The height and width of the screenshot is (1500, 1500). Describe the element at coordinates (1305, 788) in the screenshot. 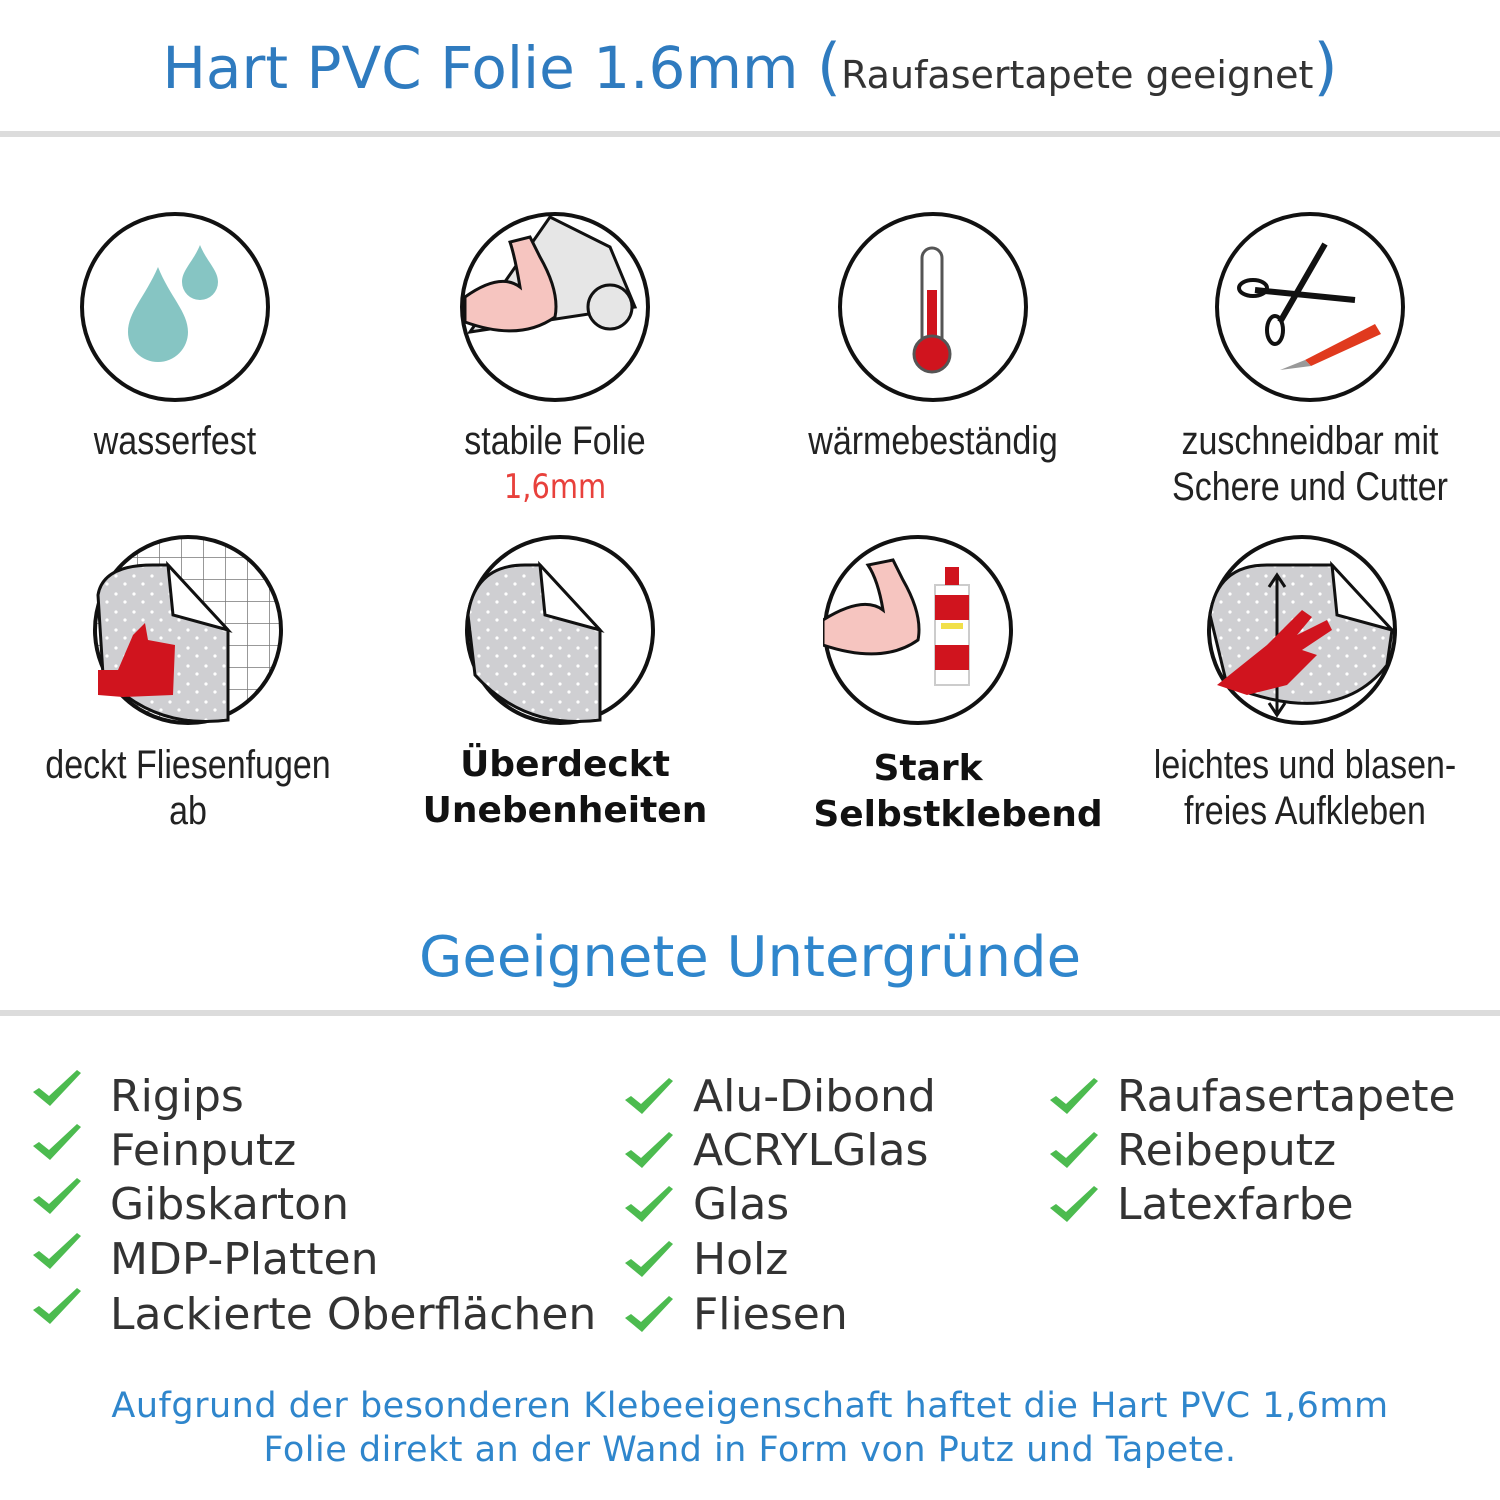

I see `feature-label-aufkleben: leichtes und blasen-freies Aufkleben` at that location.